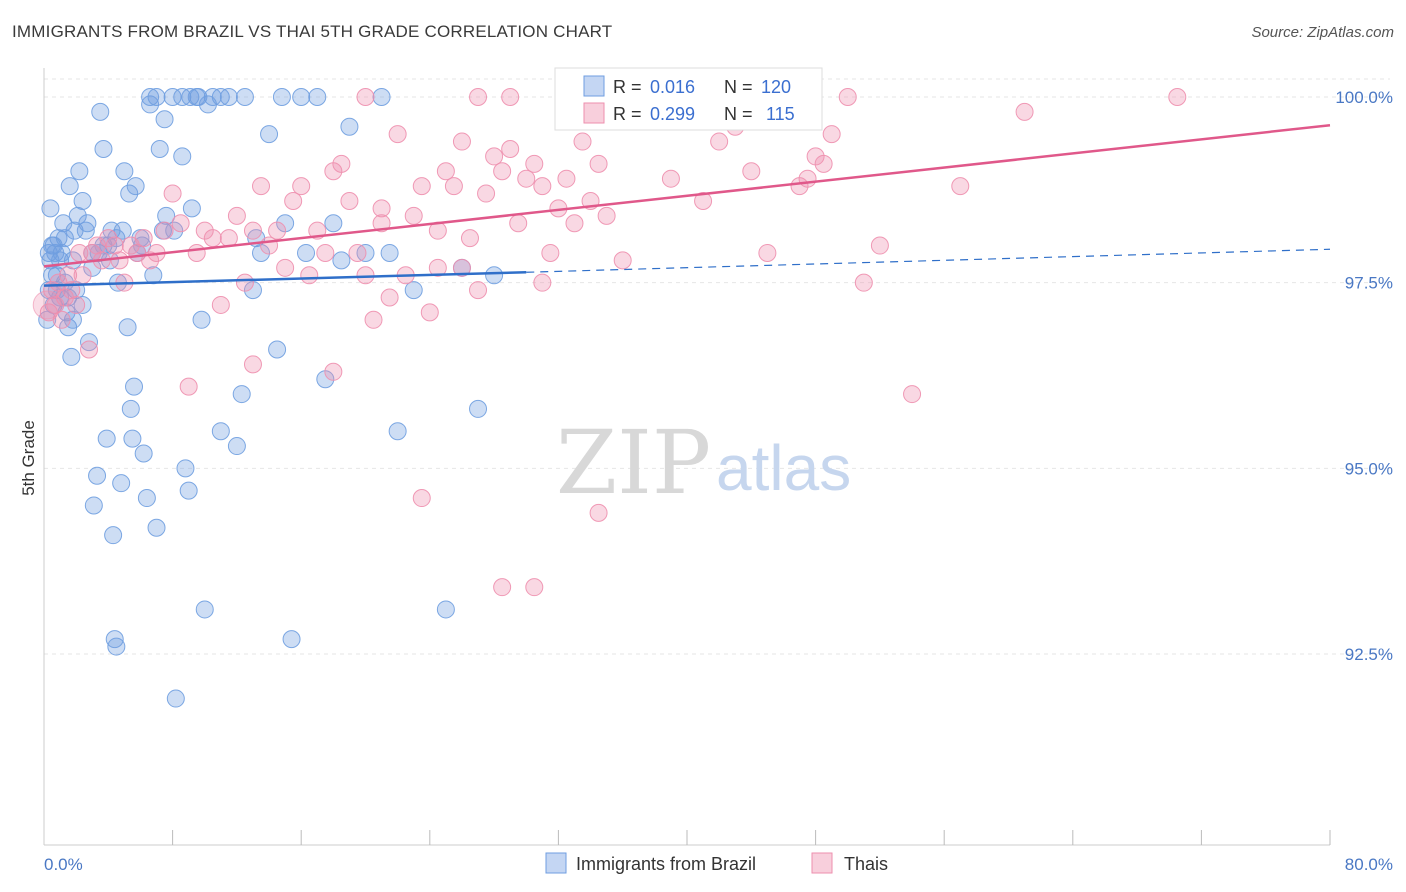 The width and height of the screenshot is (1406, 892). What do you see at coordinates (1364, 97) in the screenshot?
I see `y-tick-label: 100.0%` at bounding box center [1364, 97].